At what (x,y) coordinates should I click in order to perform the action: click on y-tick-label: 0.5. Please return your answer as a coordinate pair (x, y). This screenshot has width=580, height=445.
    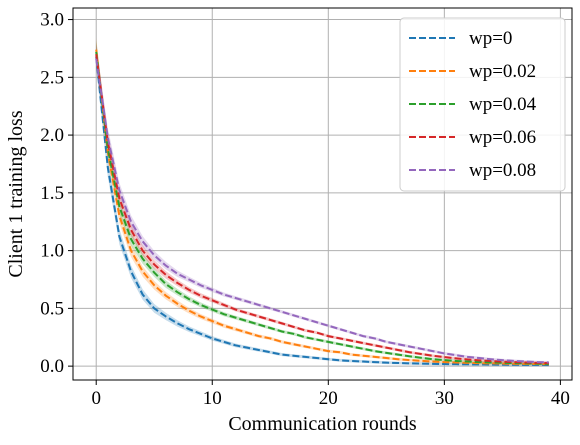
    Looking at the image, I should click on (52, 308).